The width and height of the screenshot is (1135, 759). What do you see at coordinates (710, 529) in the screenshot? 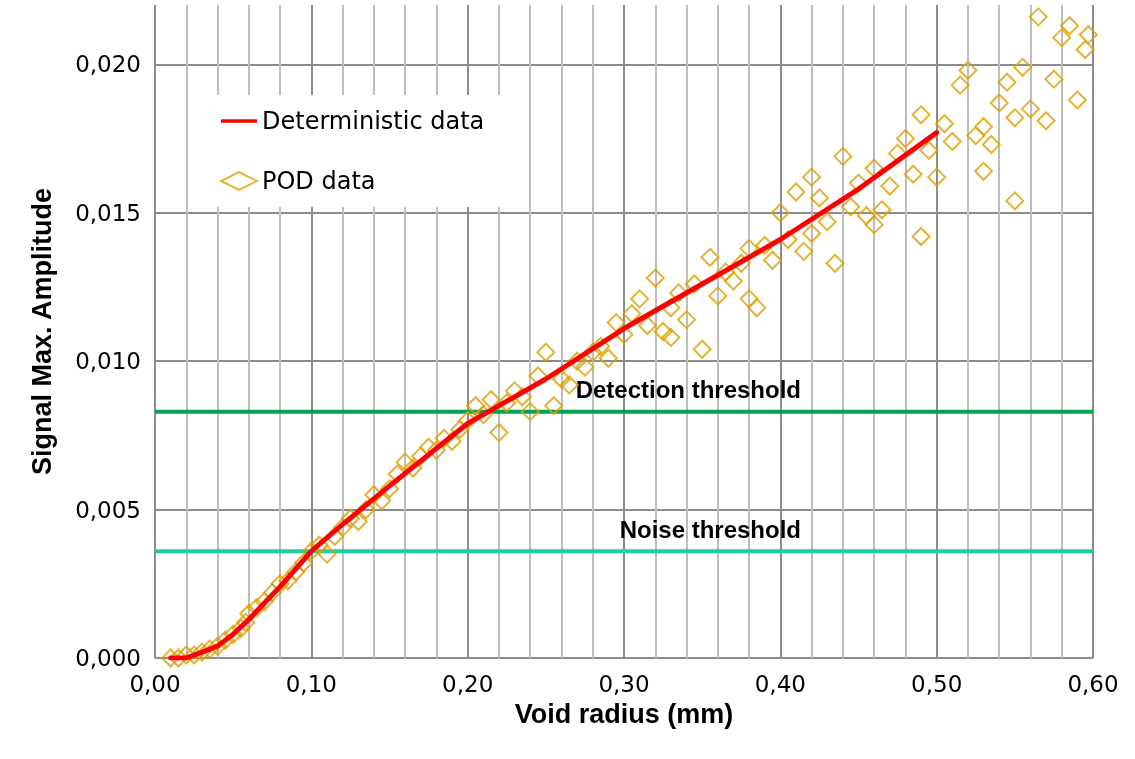
I see `ref-line-label: Noise threshold` at bounding box center [710, 529].